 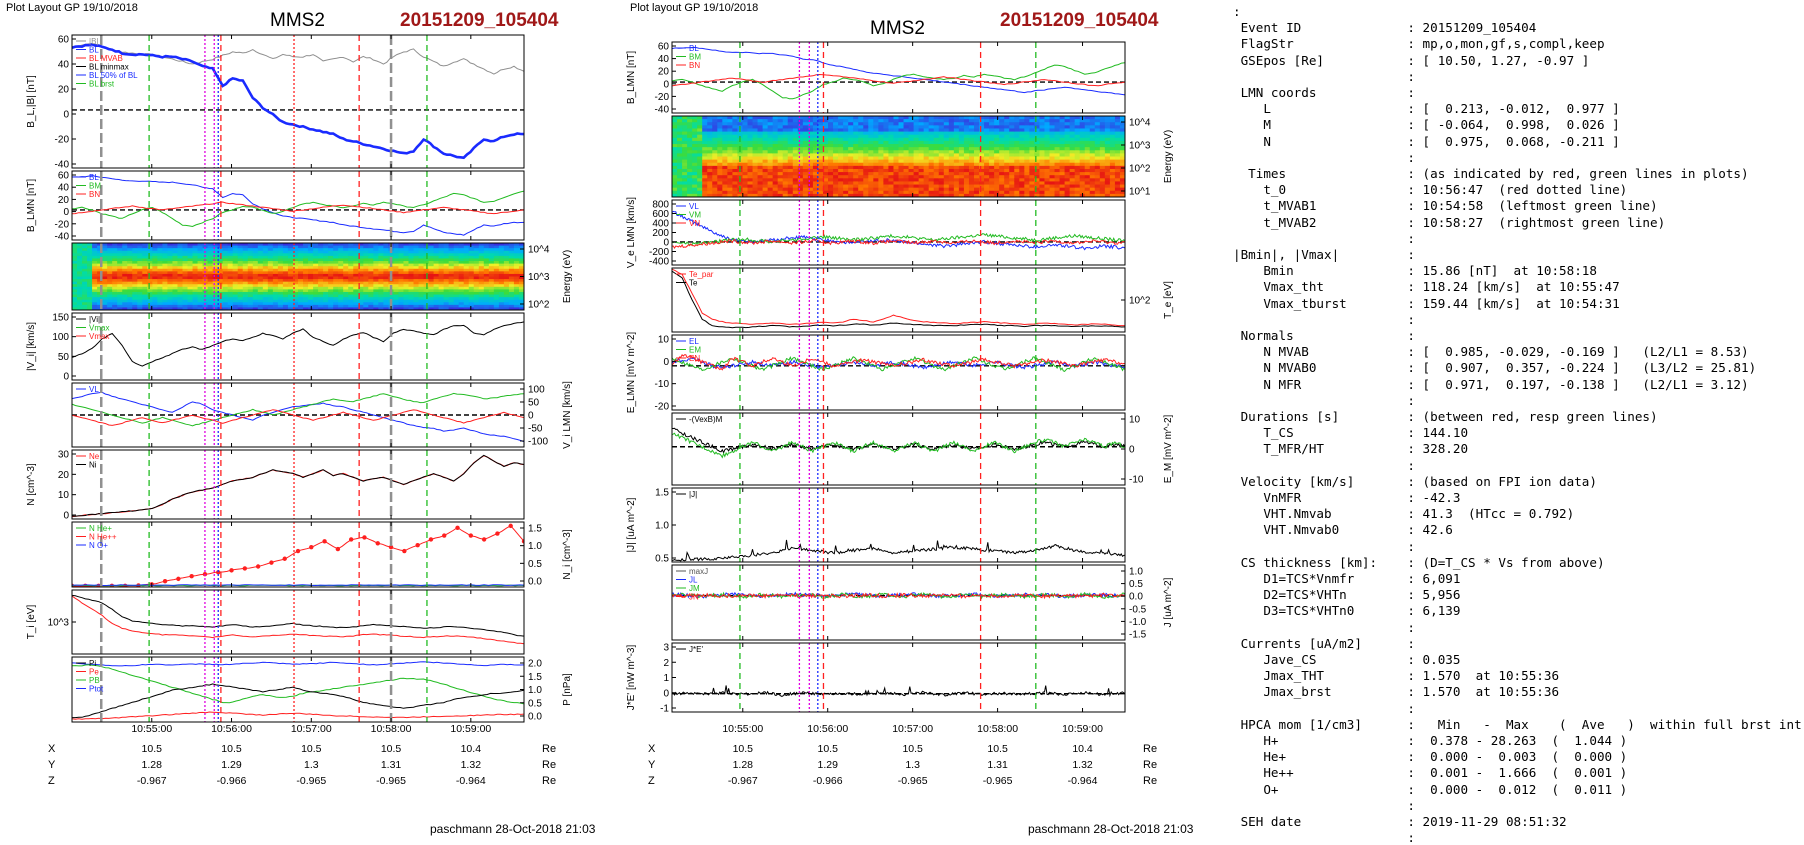 I want to click on legend-label: N O+, so click(x=98, y=545).